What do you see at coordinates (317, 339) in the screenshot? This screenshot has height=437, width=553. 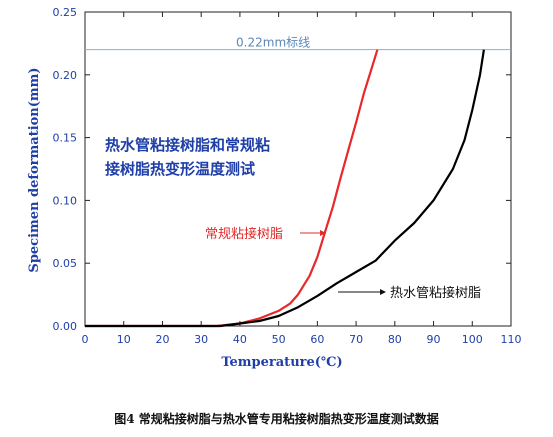 I see `x-tick-label: 60` at bounding box center [317, 339].